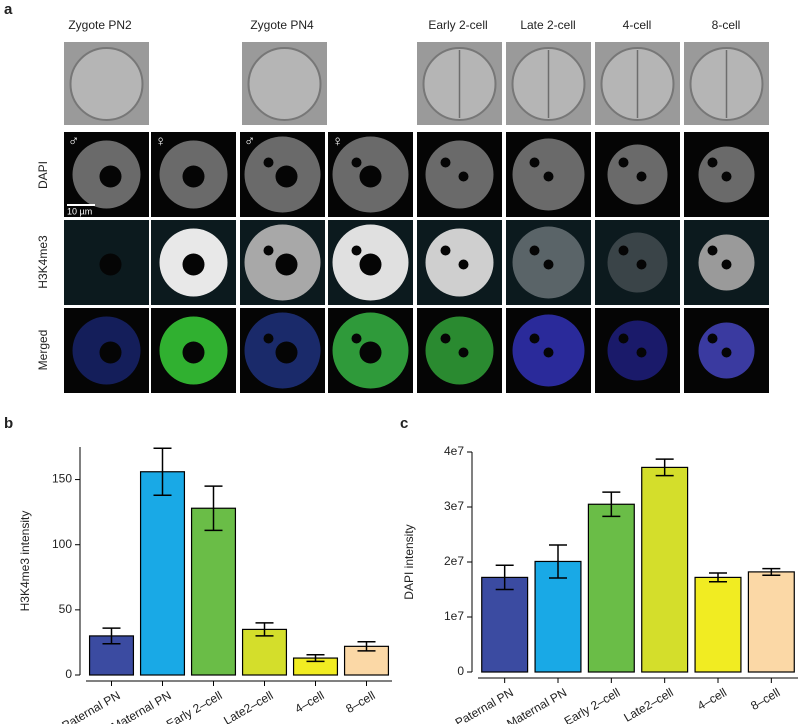 The image size is (800, 724). I want to click on y-axis-label: DAPI intensity, so click(409, 561).